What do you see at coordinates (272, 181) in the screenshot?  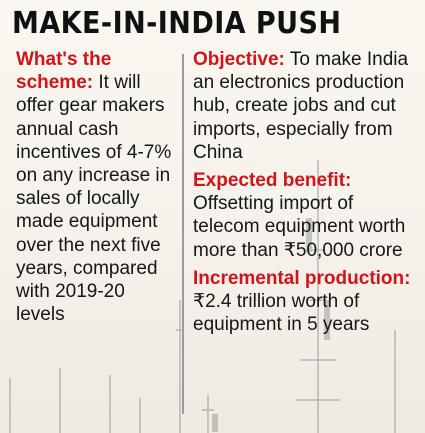 I see `benefit-heading: Expected benefit:` at bounding box center [272, 181].